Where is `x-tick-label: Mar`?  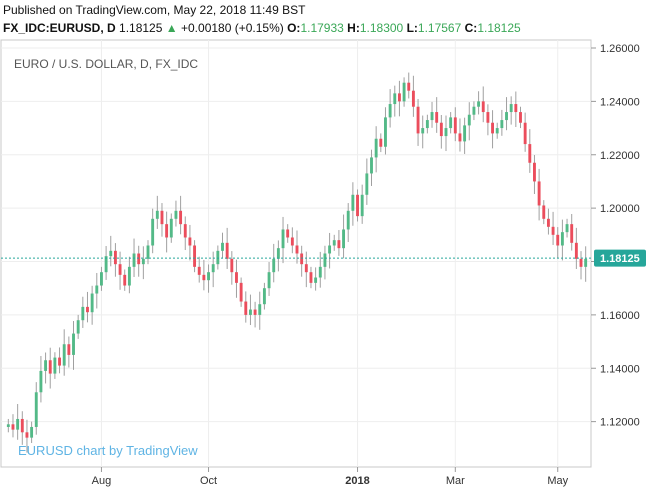 x-tick-label: Mar is located at coordinates (455, 481).